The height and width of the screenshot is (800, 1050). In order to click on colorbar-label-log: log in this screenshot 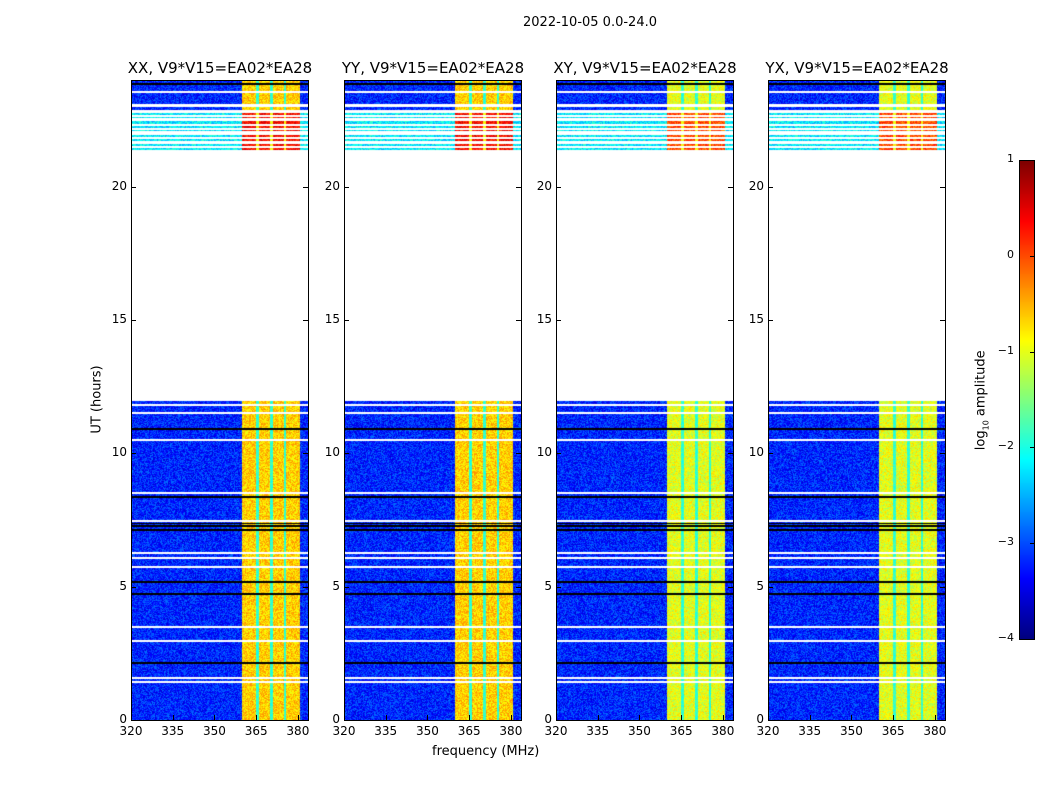, I will do `click(981, 440)`.